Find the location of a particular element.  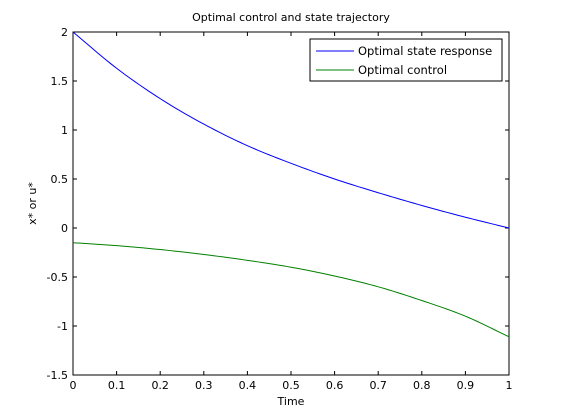

x-tick-label: 0.8 is located at coordinates (422, 385).